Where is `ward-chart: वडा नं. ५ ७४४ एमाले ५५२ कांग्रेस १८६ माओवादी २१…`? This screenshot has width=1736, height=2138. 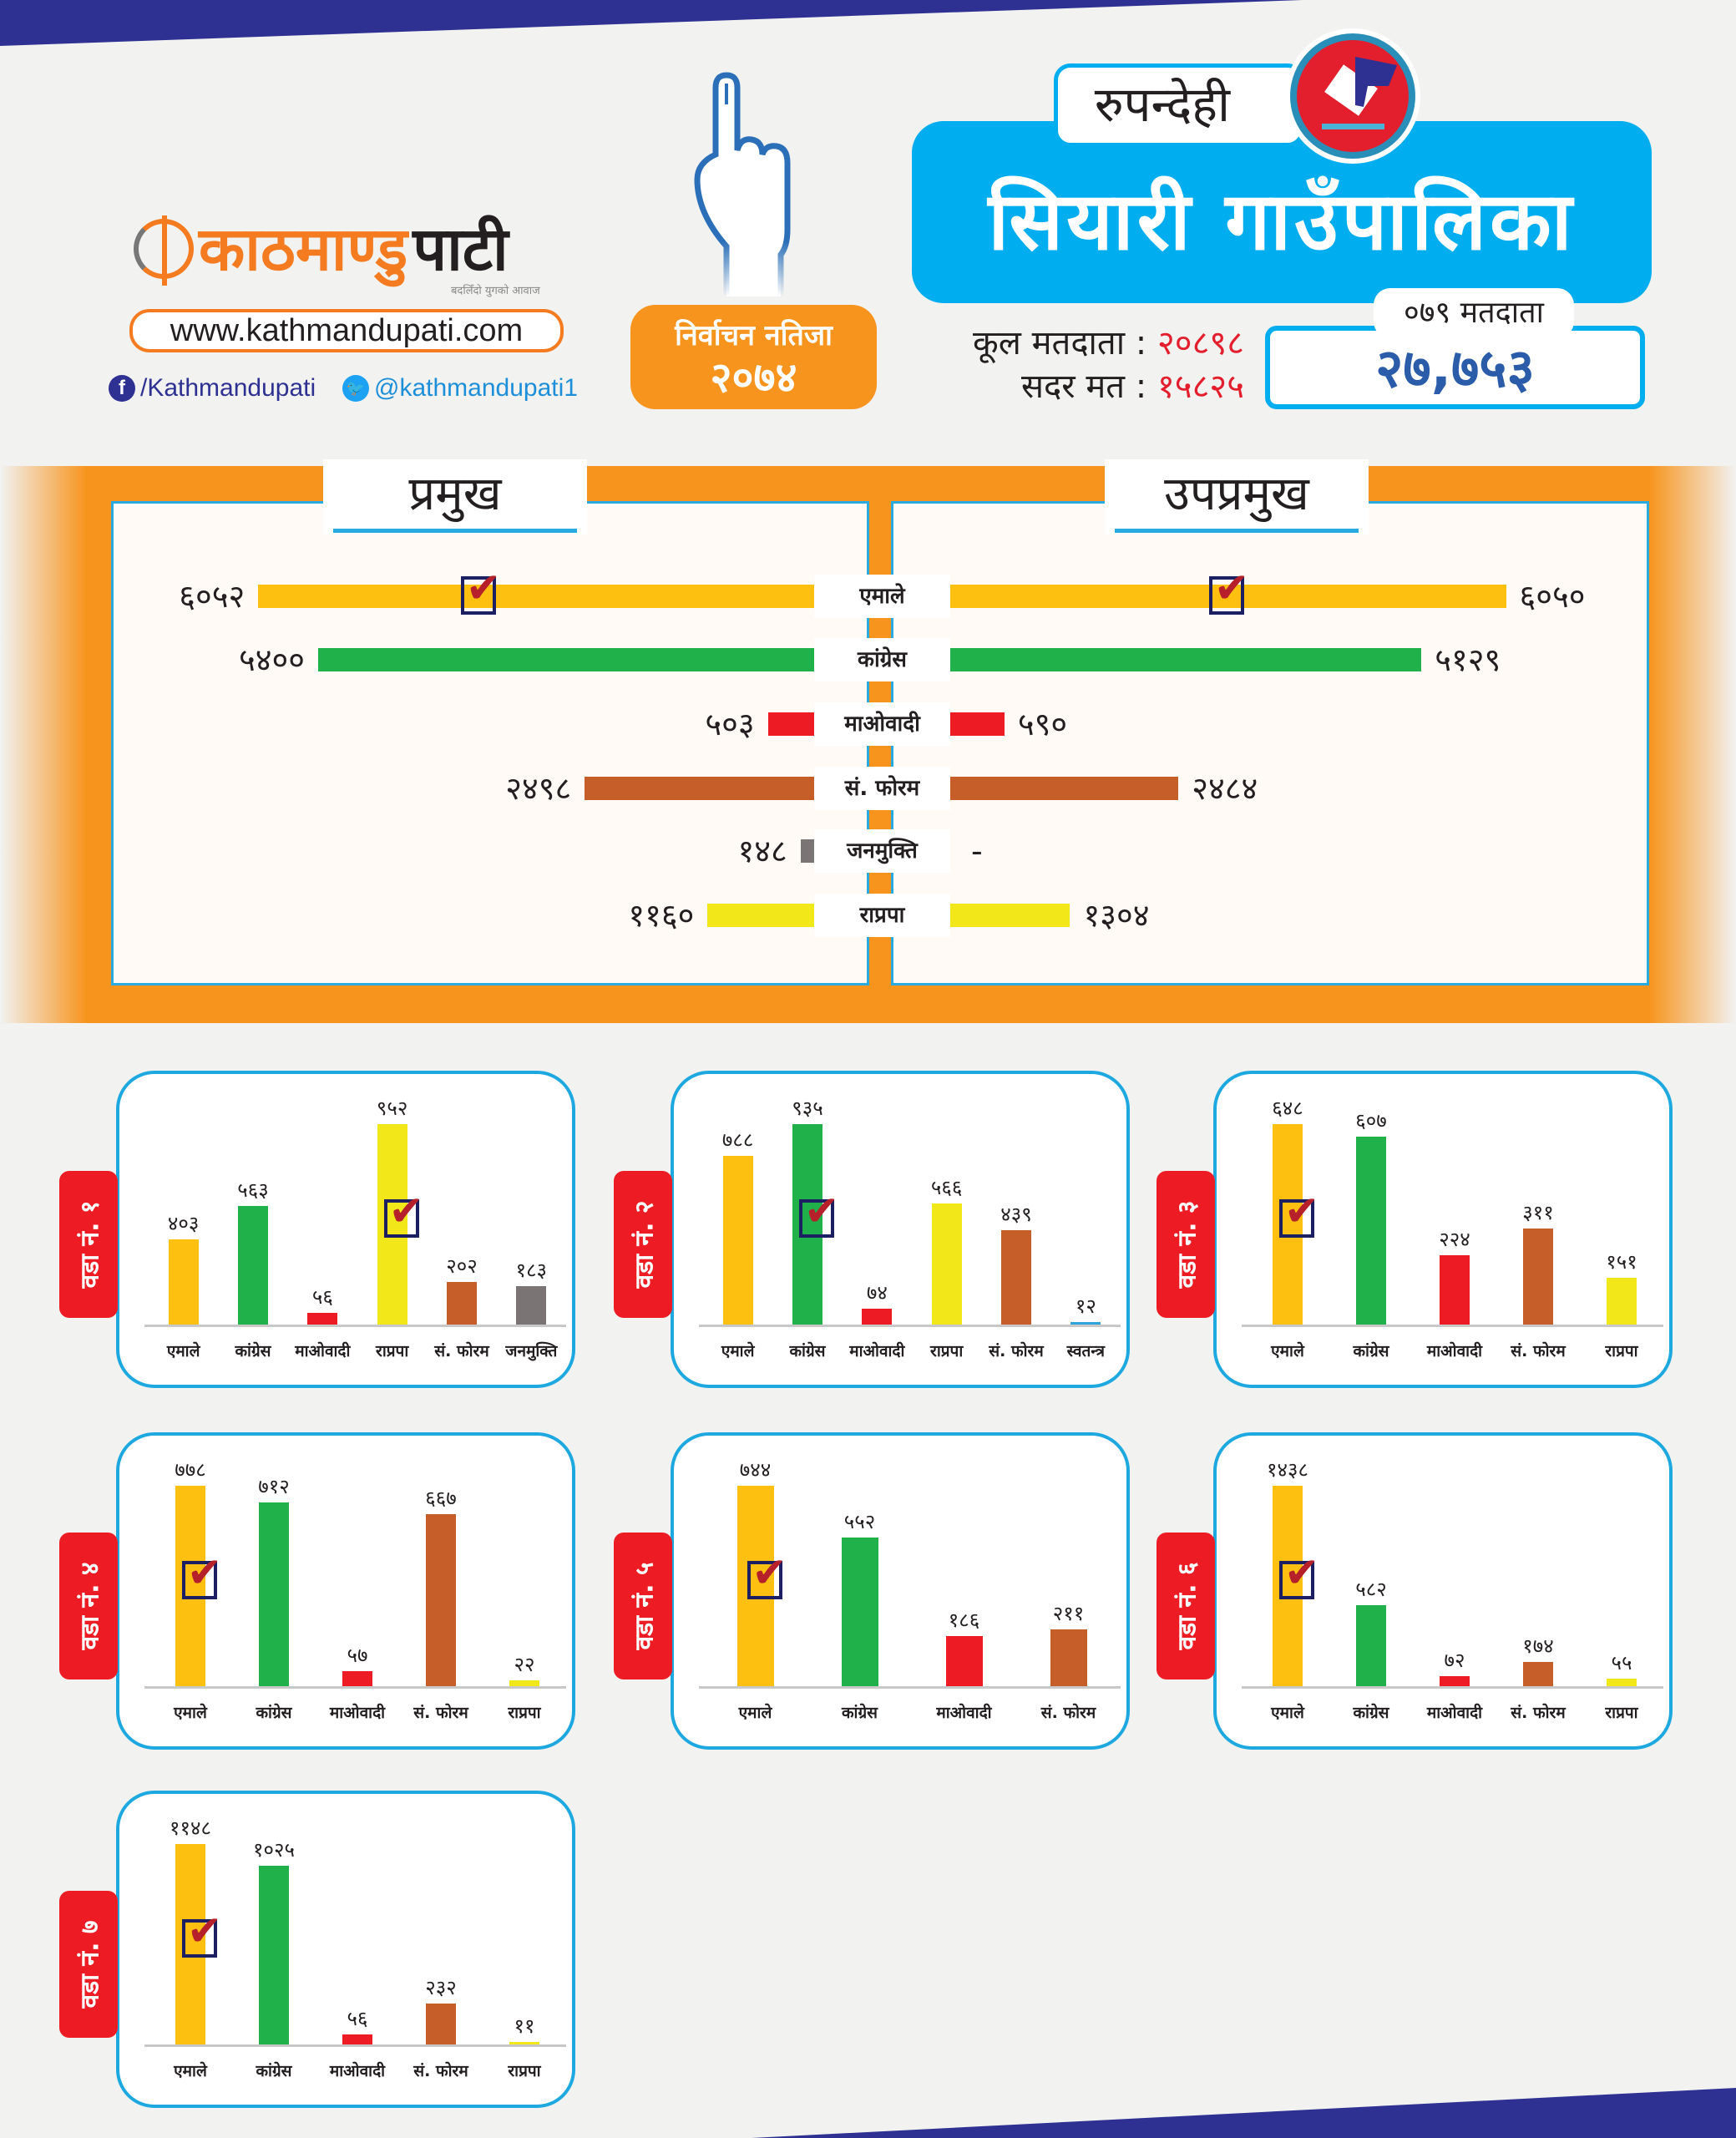
ward-chart: वडा नं. ५ ७४४ एमाले ५५२ कांग्रेस १८६ माओवादी २१… is located at coordinates (872, 1591).